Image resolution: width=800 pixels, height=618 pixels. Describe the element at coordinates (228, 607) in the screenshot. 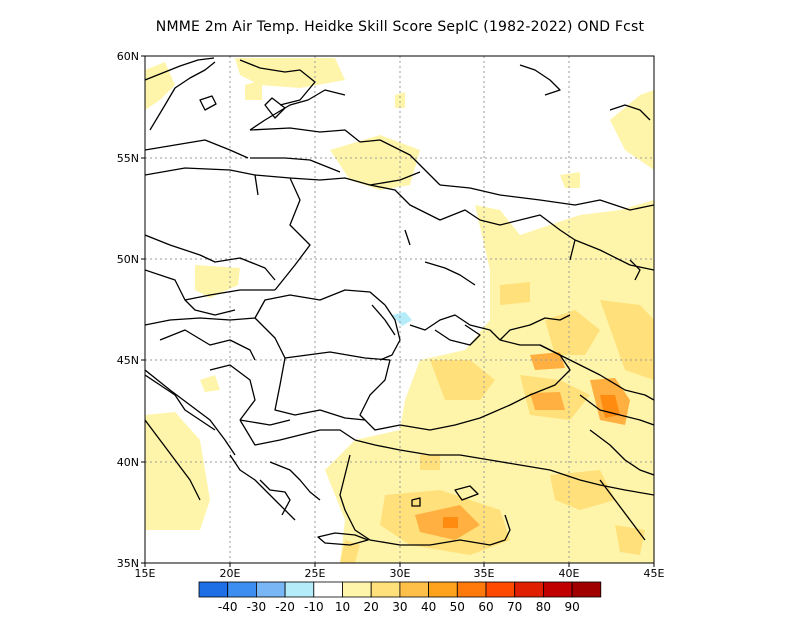

I see `colorbar-label: -40` at that location.